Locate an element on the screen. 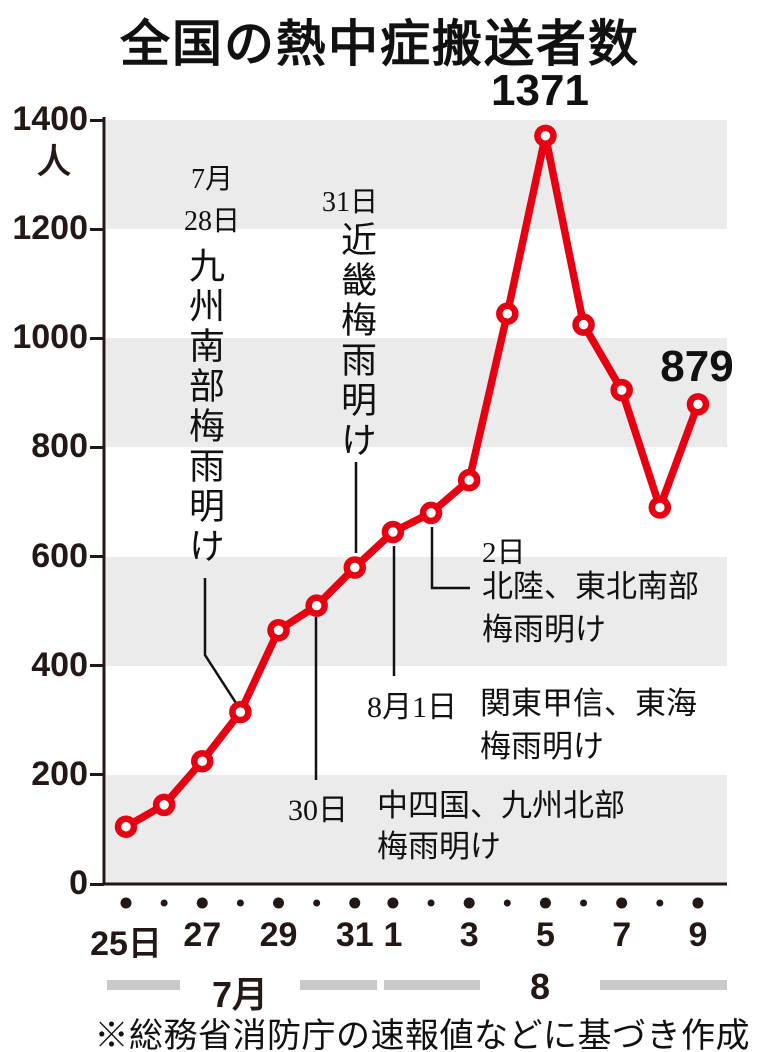 Image resolution: width=760 pixels, height=1052 pixels. annotation-jul28-date: 7月 28日 is located at coordinates (212, 201).